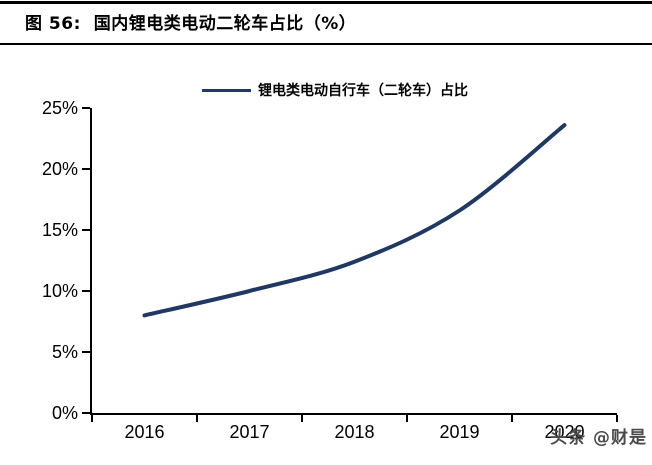 The width and height of the screenshot is (652, 465). Describe the element at coordinates (226, 90) in the screenshot. I see `legend-line-sample` at that location.